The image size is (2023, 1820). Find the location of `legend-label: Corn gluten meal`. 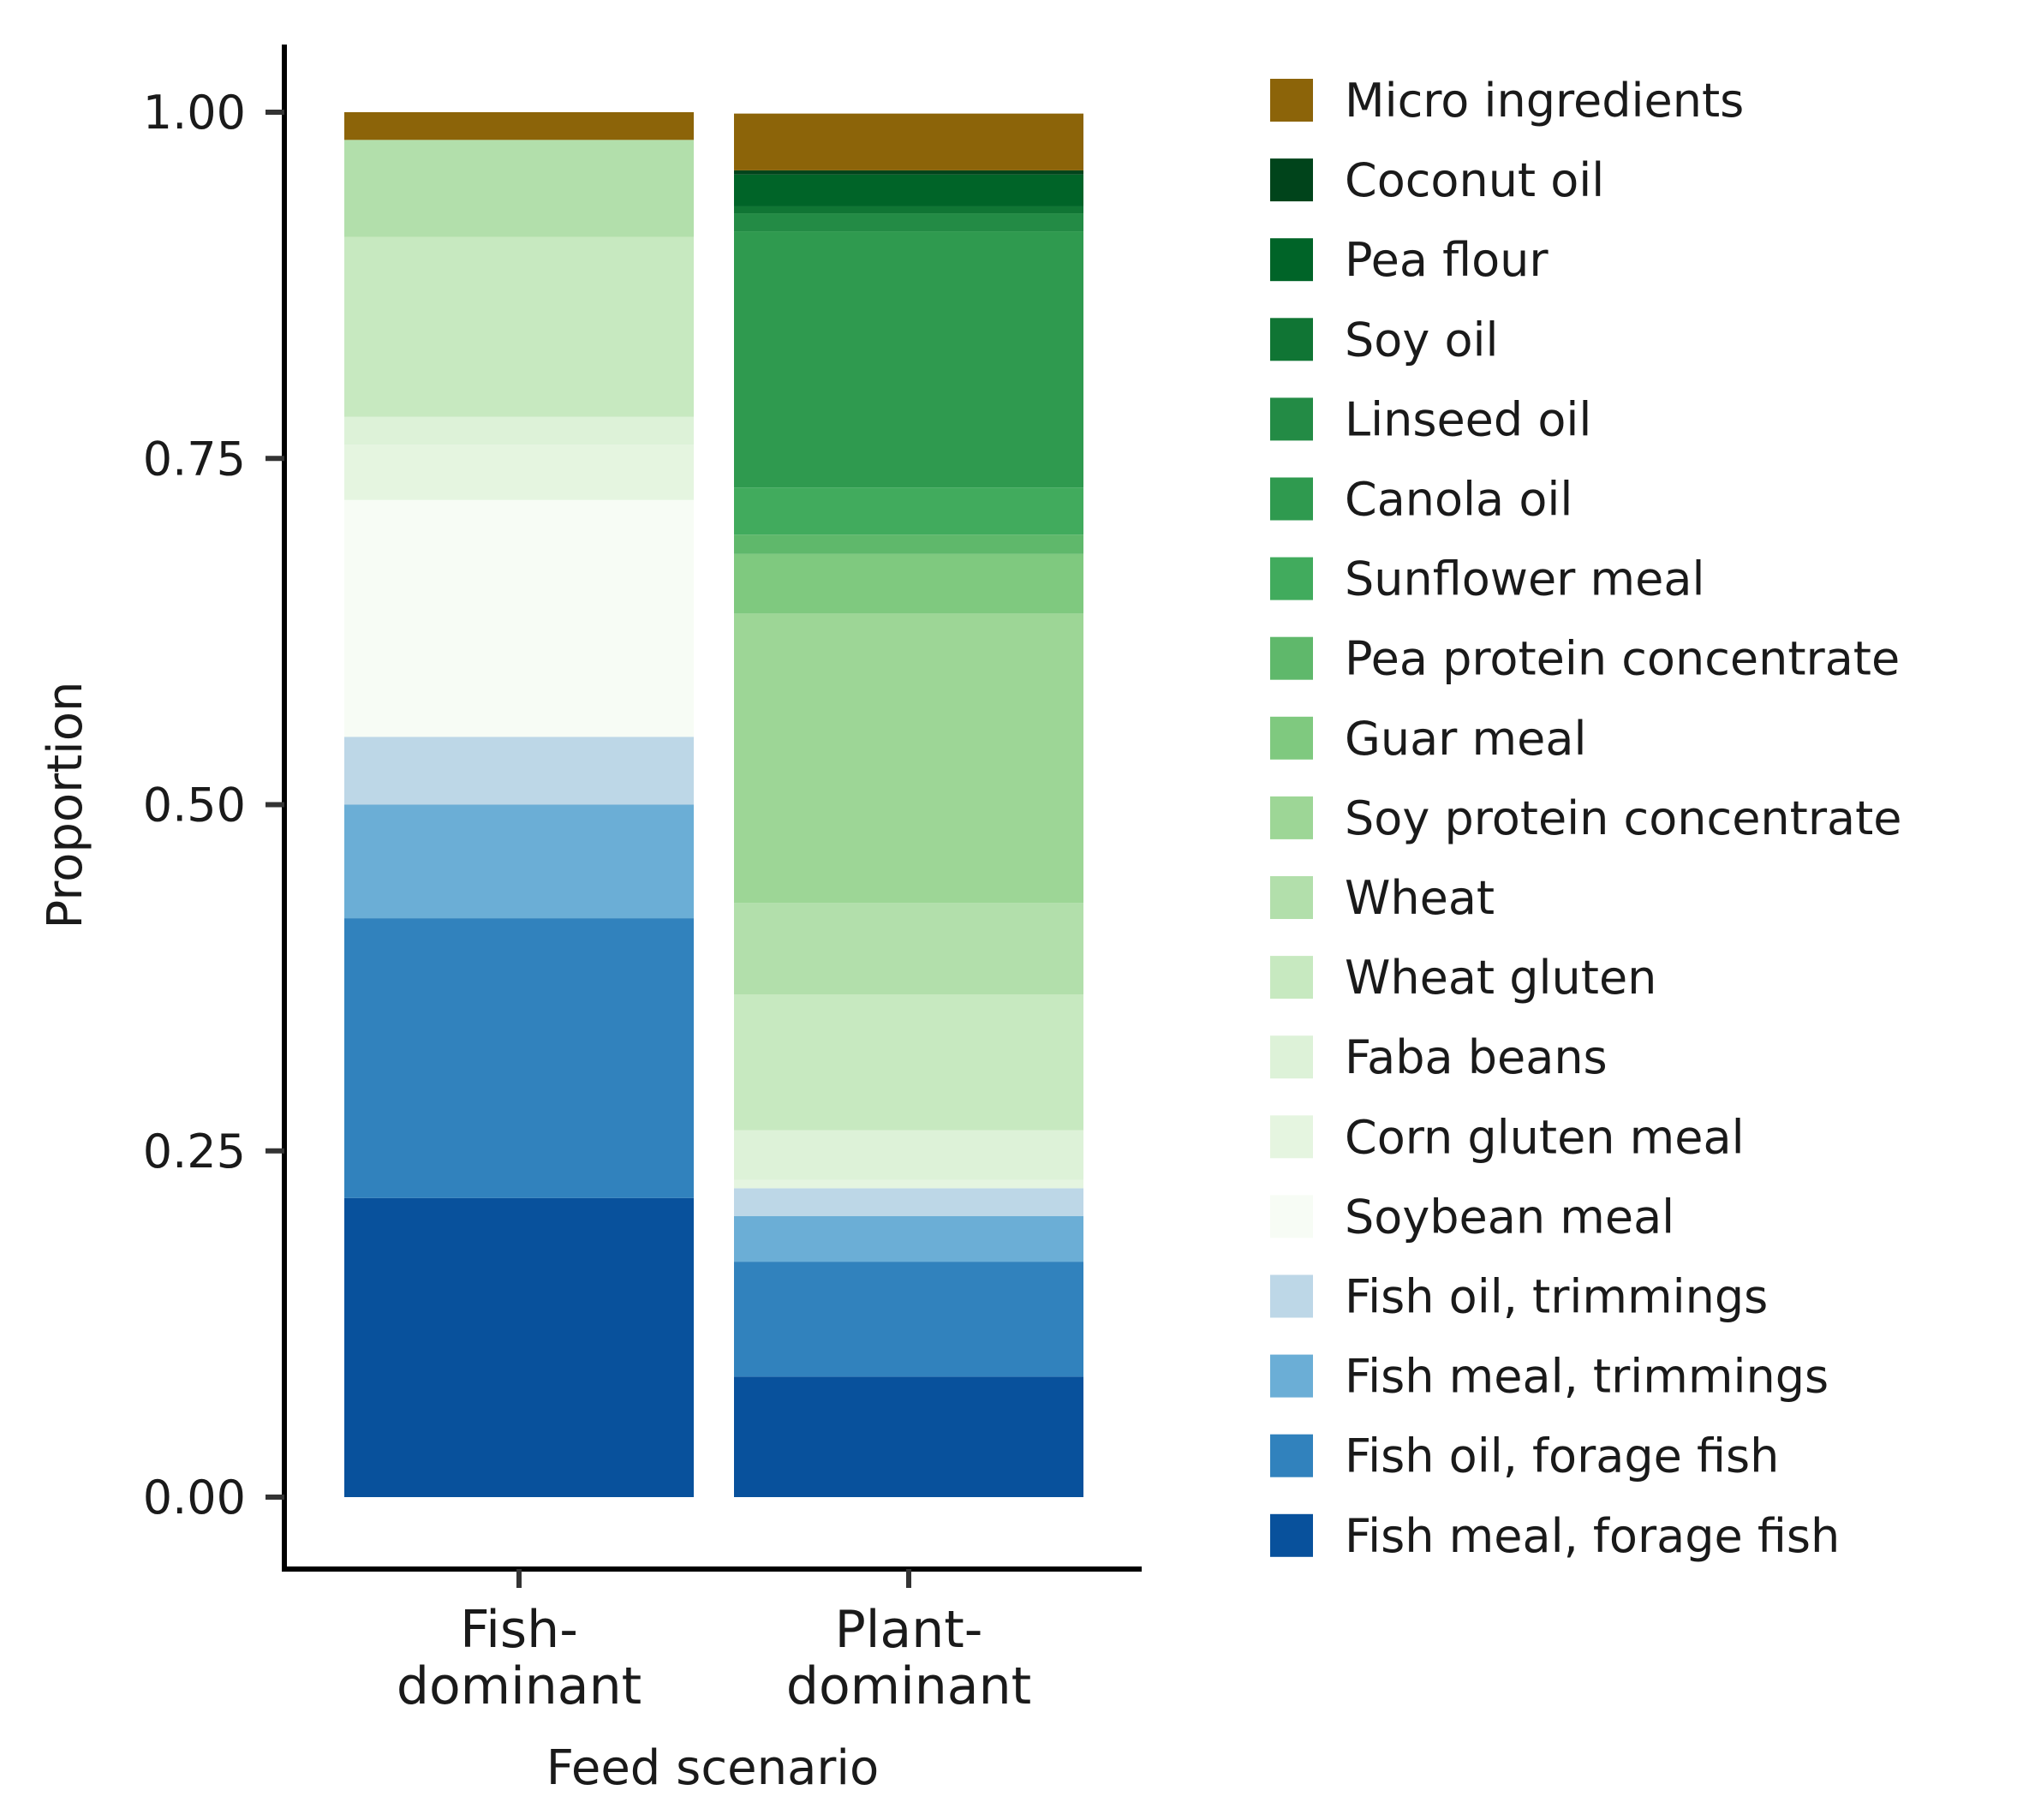

legend-label: Corn gluten meal is located at coordinates (1545, 1137).